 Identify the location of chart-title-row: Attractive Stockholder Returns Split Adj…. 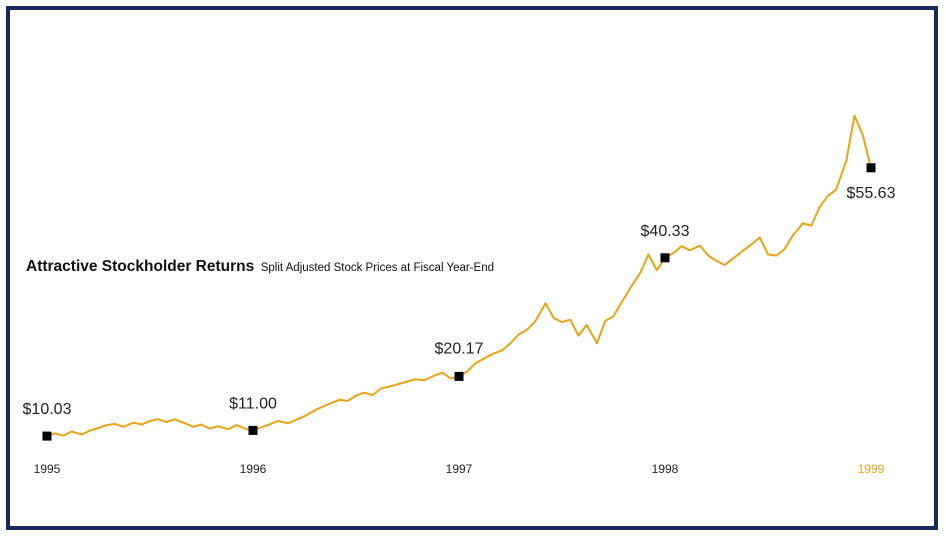
(260, 267).